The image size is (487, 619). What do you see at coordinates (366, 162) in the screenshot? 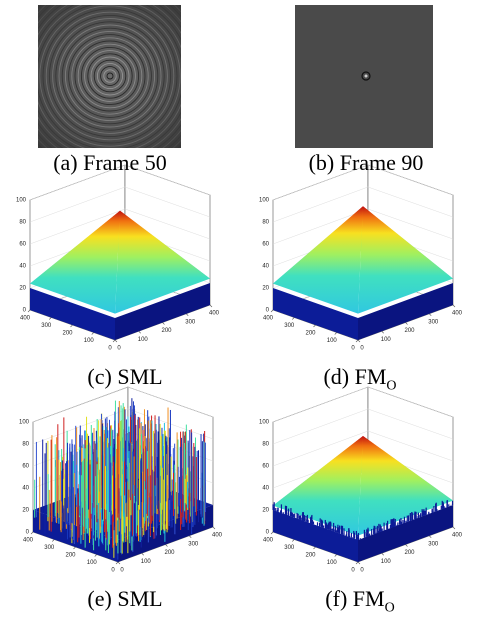
I see `caption: (b) Frame 90` at bounding box center [366, 162].